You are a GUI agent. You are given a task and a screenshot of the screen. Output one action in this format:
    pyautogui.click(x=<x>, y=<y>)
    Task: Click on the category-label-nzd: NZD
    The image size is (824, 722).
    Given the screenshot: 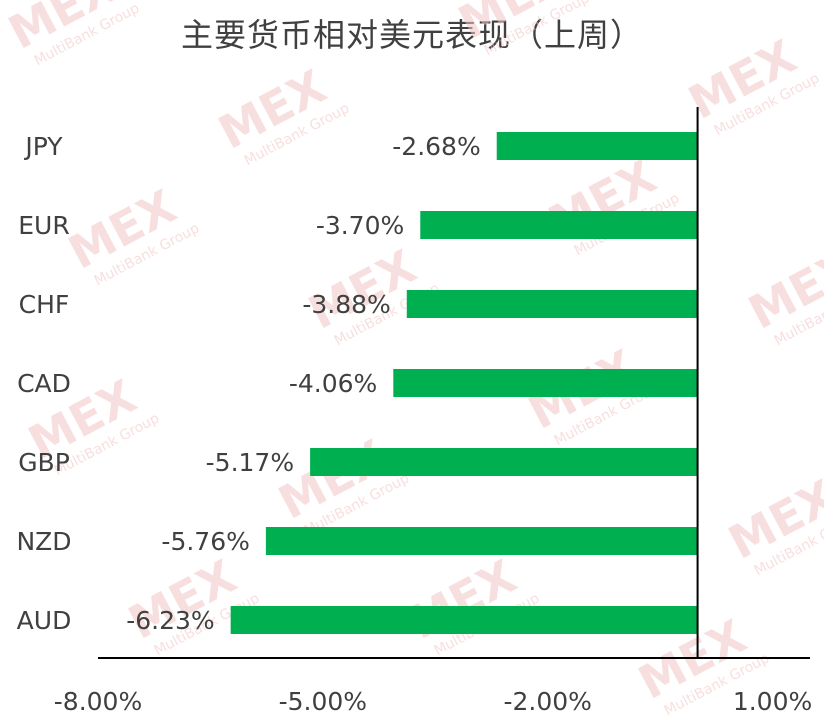 What is the action you would take?
    pyautogui.click(x=43, y=541)
    